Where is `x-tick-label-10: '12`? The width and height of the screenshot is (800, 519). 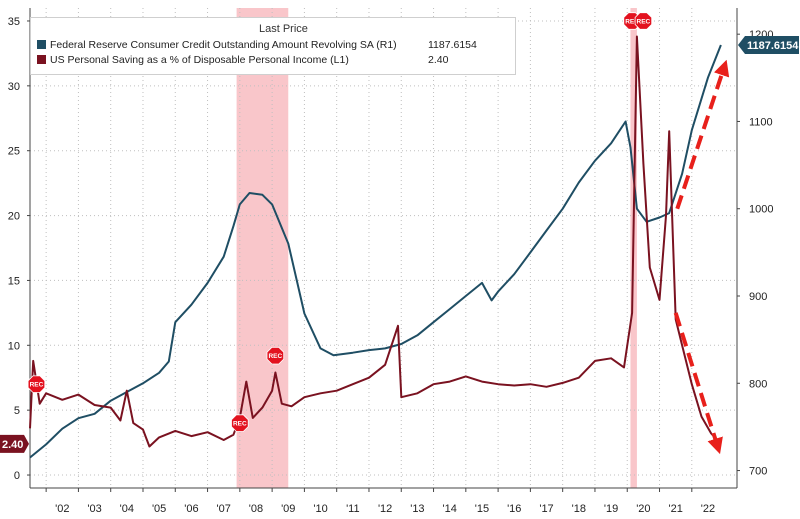
x-tick-label-10: '12 is located at coordinates (385, 509).